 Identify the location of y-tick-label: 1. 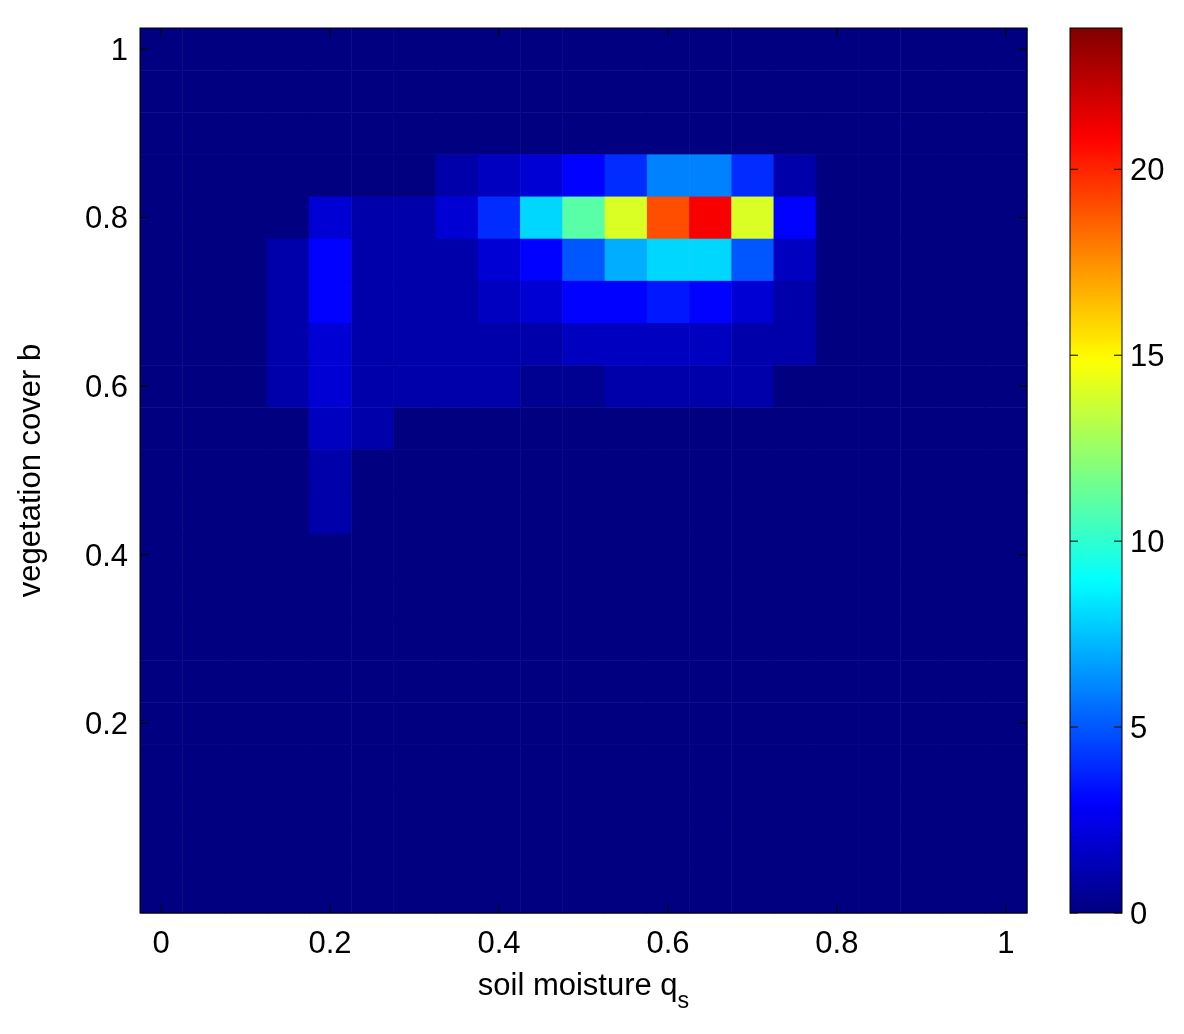
(119, 49).